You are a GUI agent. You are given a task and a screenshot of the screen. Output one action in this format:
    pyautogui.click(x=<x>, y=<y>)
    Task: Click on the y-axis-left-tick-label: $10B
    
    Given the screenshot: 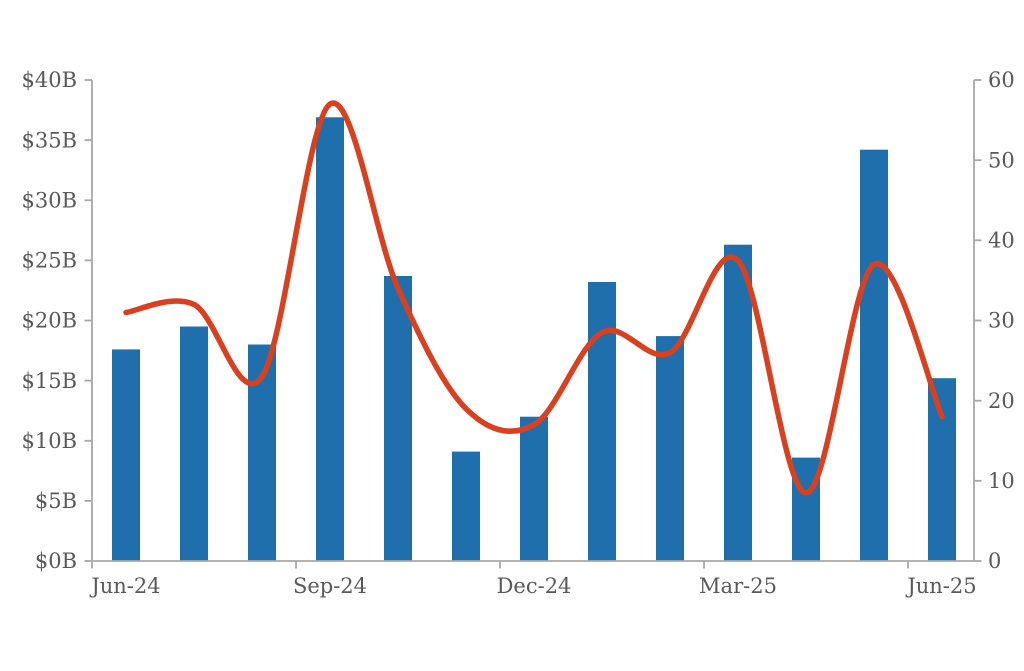 What is the action you would take?
    pyautogui.click(x=49, y=441)
    